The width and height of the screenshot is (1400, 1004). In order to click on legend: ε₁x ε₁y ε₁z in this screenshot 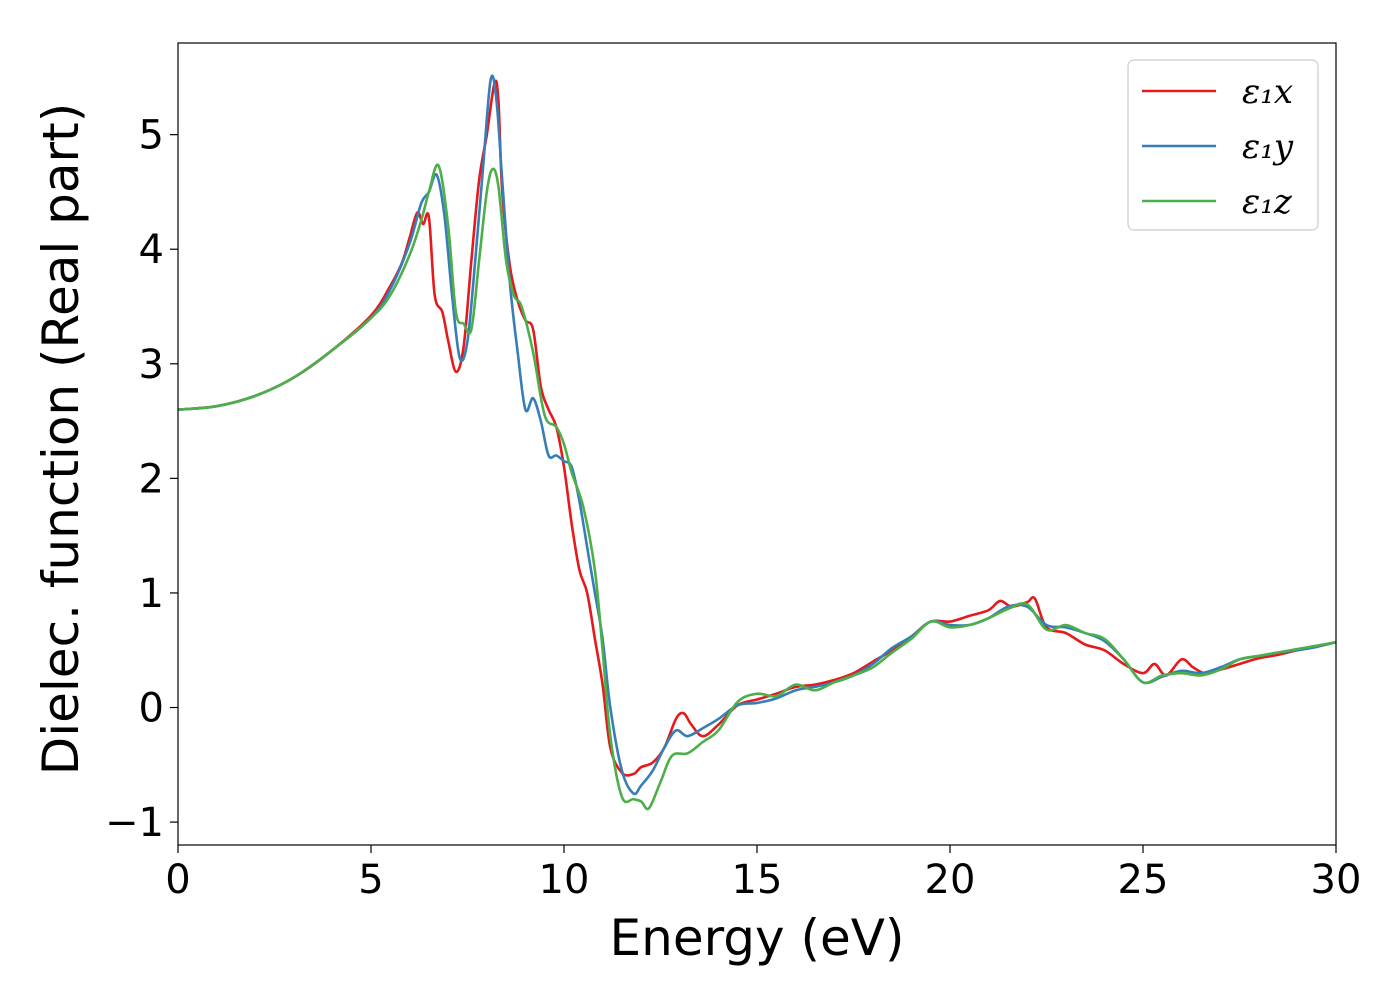, I will do `click(1223, 145)`.